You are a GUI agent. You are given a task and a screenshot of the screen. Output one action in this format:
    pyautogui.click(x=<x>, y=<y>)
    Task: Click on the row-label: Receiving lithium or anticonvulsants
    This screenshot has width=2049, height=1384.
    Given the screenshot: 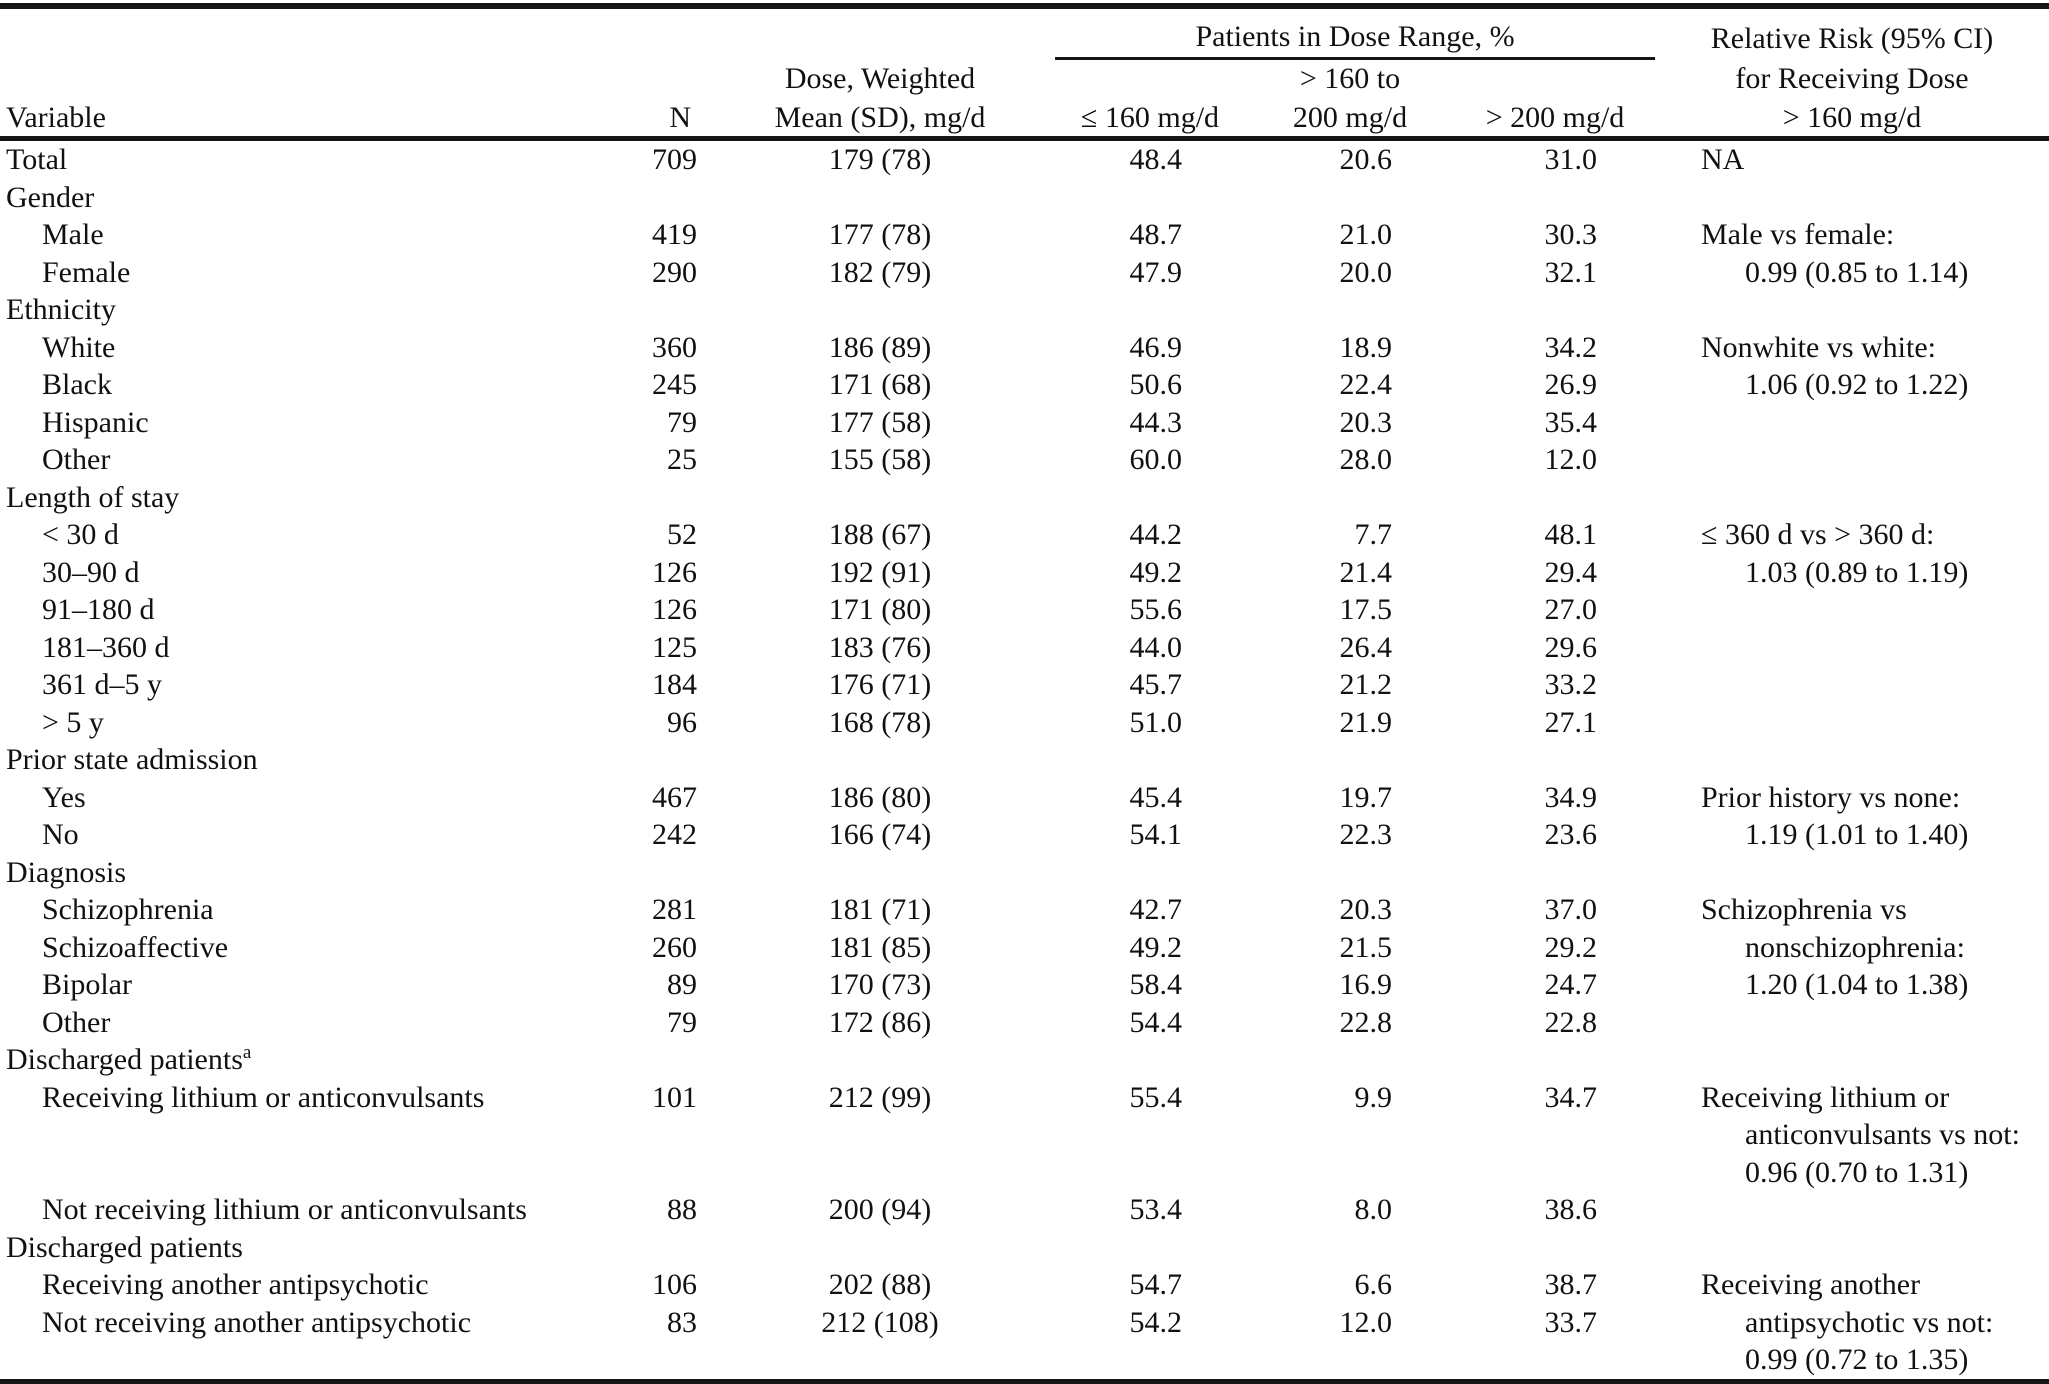 What is the action you would take?
    pyautogui.click(x=263, y=1097)
    